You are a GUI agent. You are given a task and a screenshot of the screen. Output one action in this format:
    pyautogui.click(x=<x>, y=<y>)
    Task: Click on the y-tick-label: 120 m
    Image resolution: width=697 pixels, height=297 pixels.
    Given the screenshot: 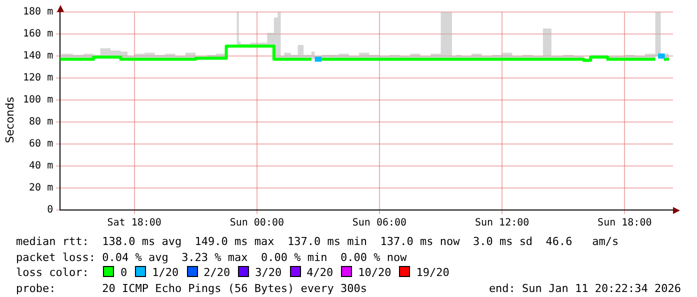 What is the action you would take?
    pyautogui.click(x=38, y=78)
    